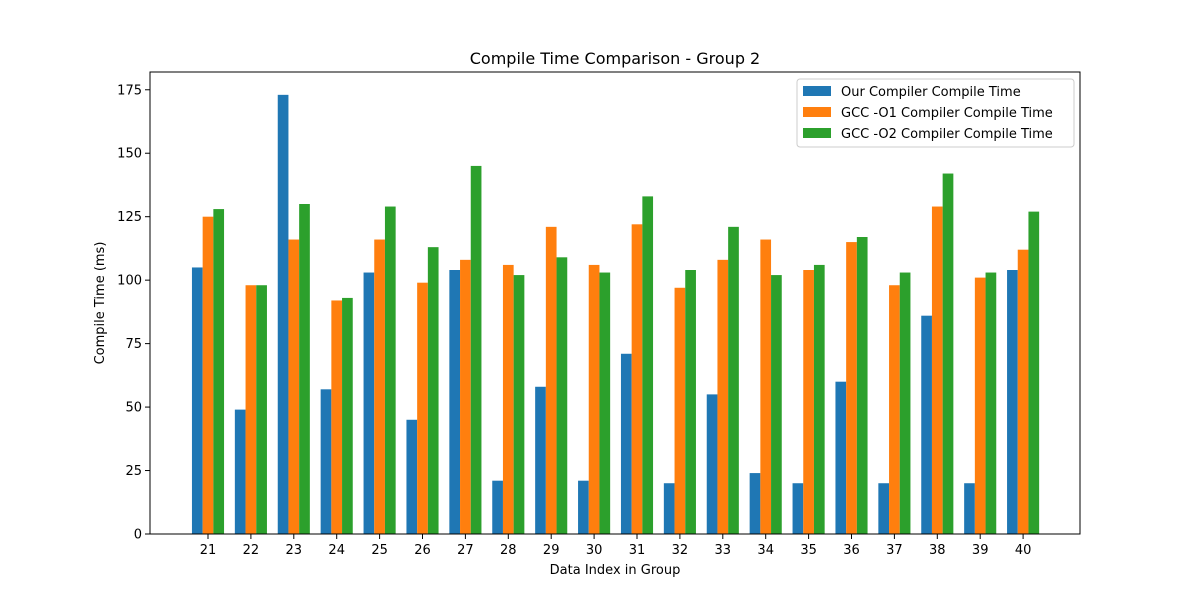 This screenshot has width=1200, height=600. I want to click on y-tick-label: 50, so click(133, 408).